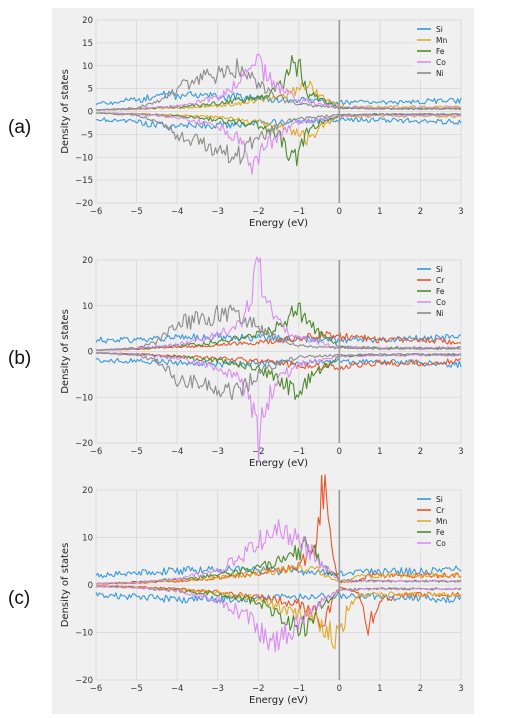  I want to click on y-tick-label: −15, so click(84, 181).